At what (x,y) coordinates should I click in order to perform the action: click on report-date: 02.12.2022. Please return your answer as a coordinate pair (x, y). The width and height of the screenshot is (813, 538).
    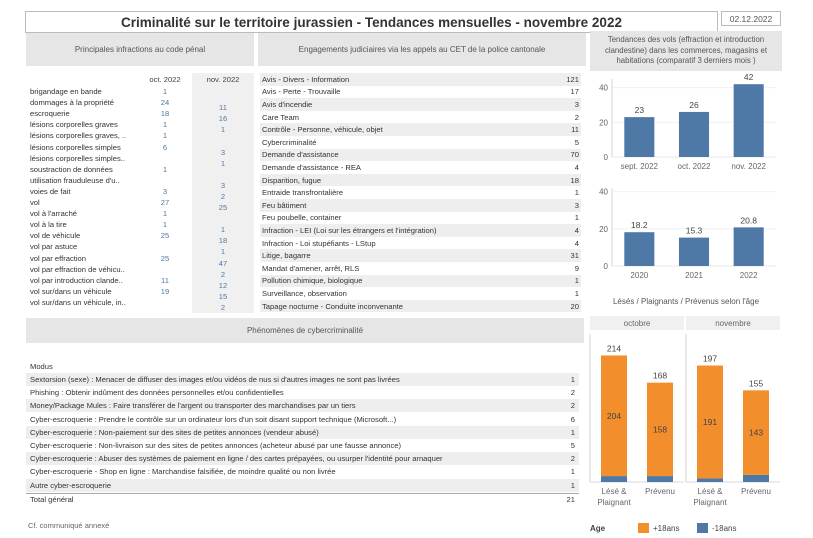
    Looking at the image, I should click on (751, 18).